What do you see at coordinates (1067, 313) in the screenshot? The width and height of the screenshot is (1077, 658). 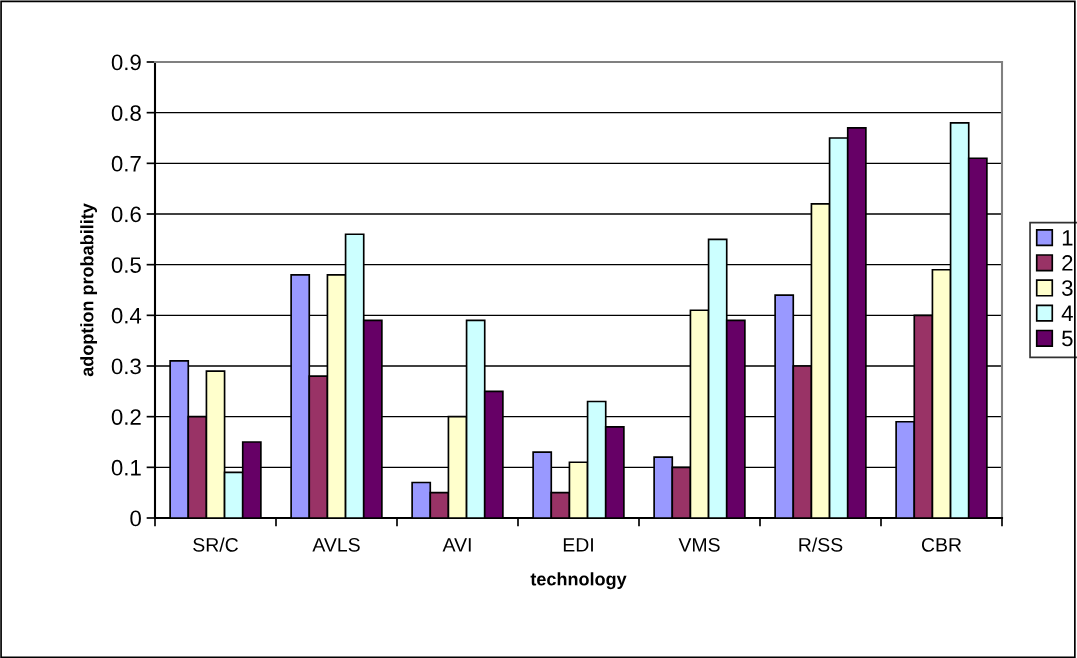 I see `legend-label: 4` at bounding box center [1067, 313].